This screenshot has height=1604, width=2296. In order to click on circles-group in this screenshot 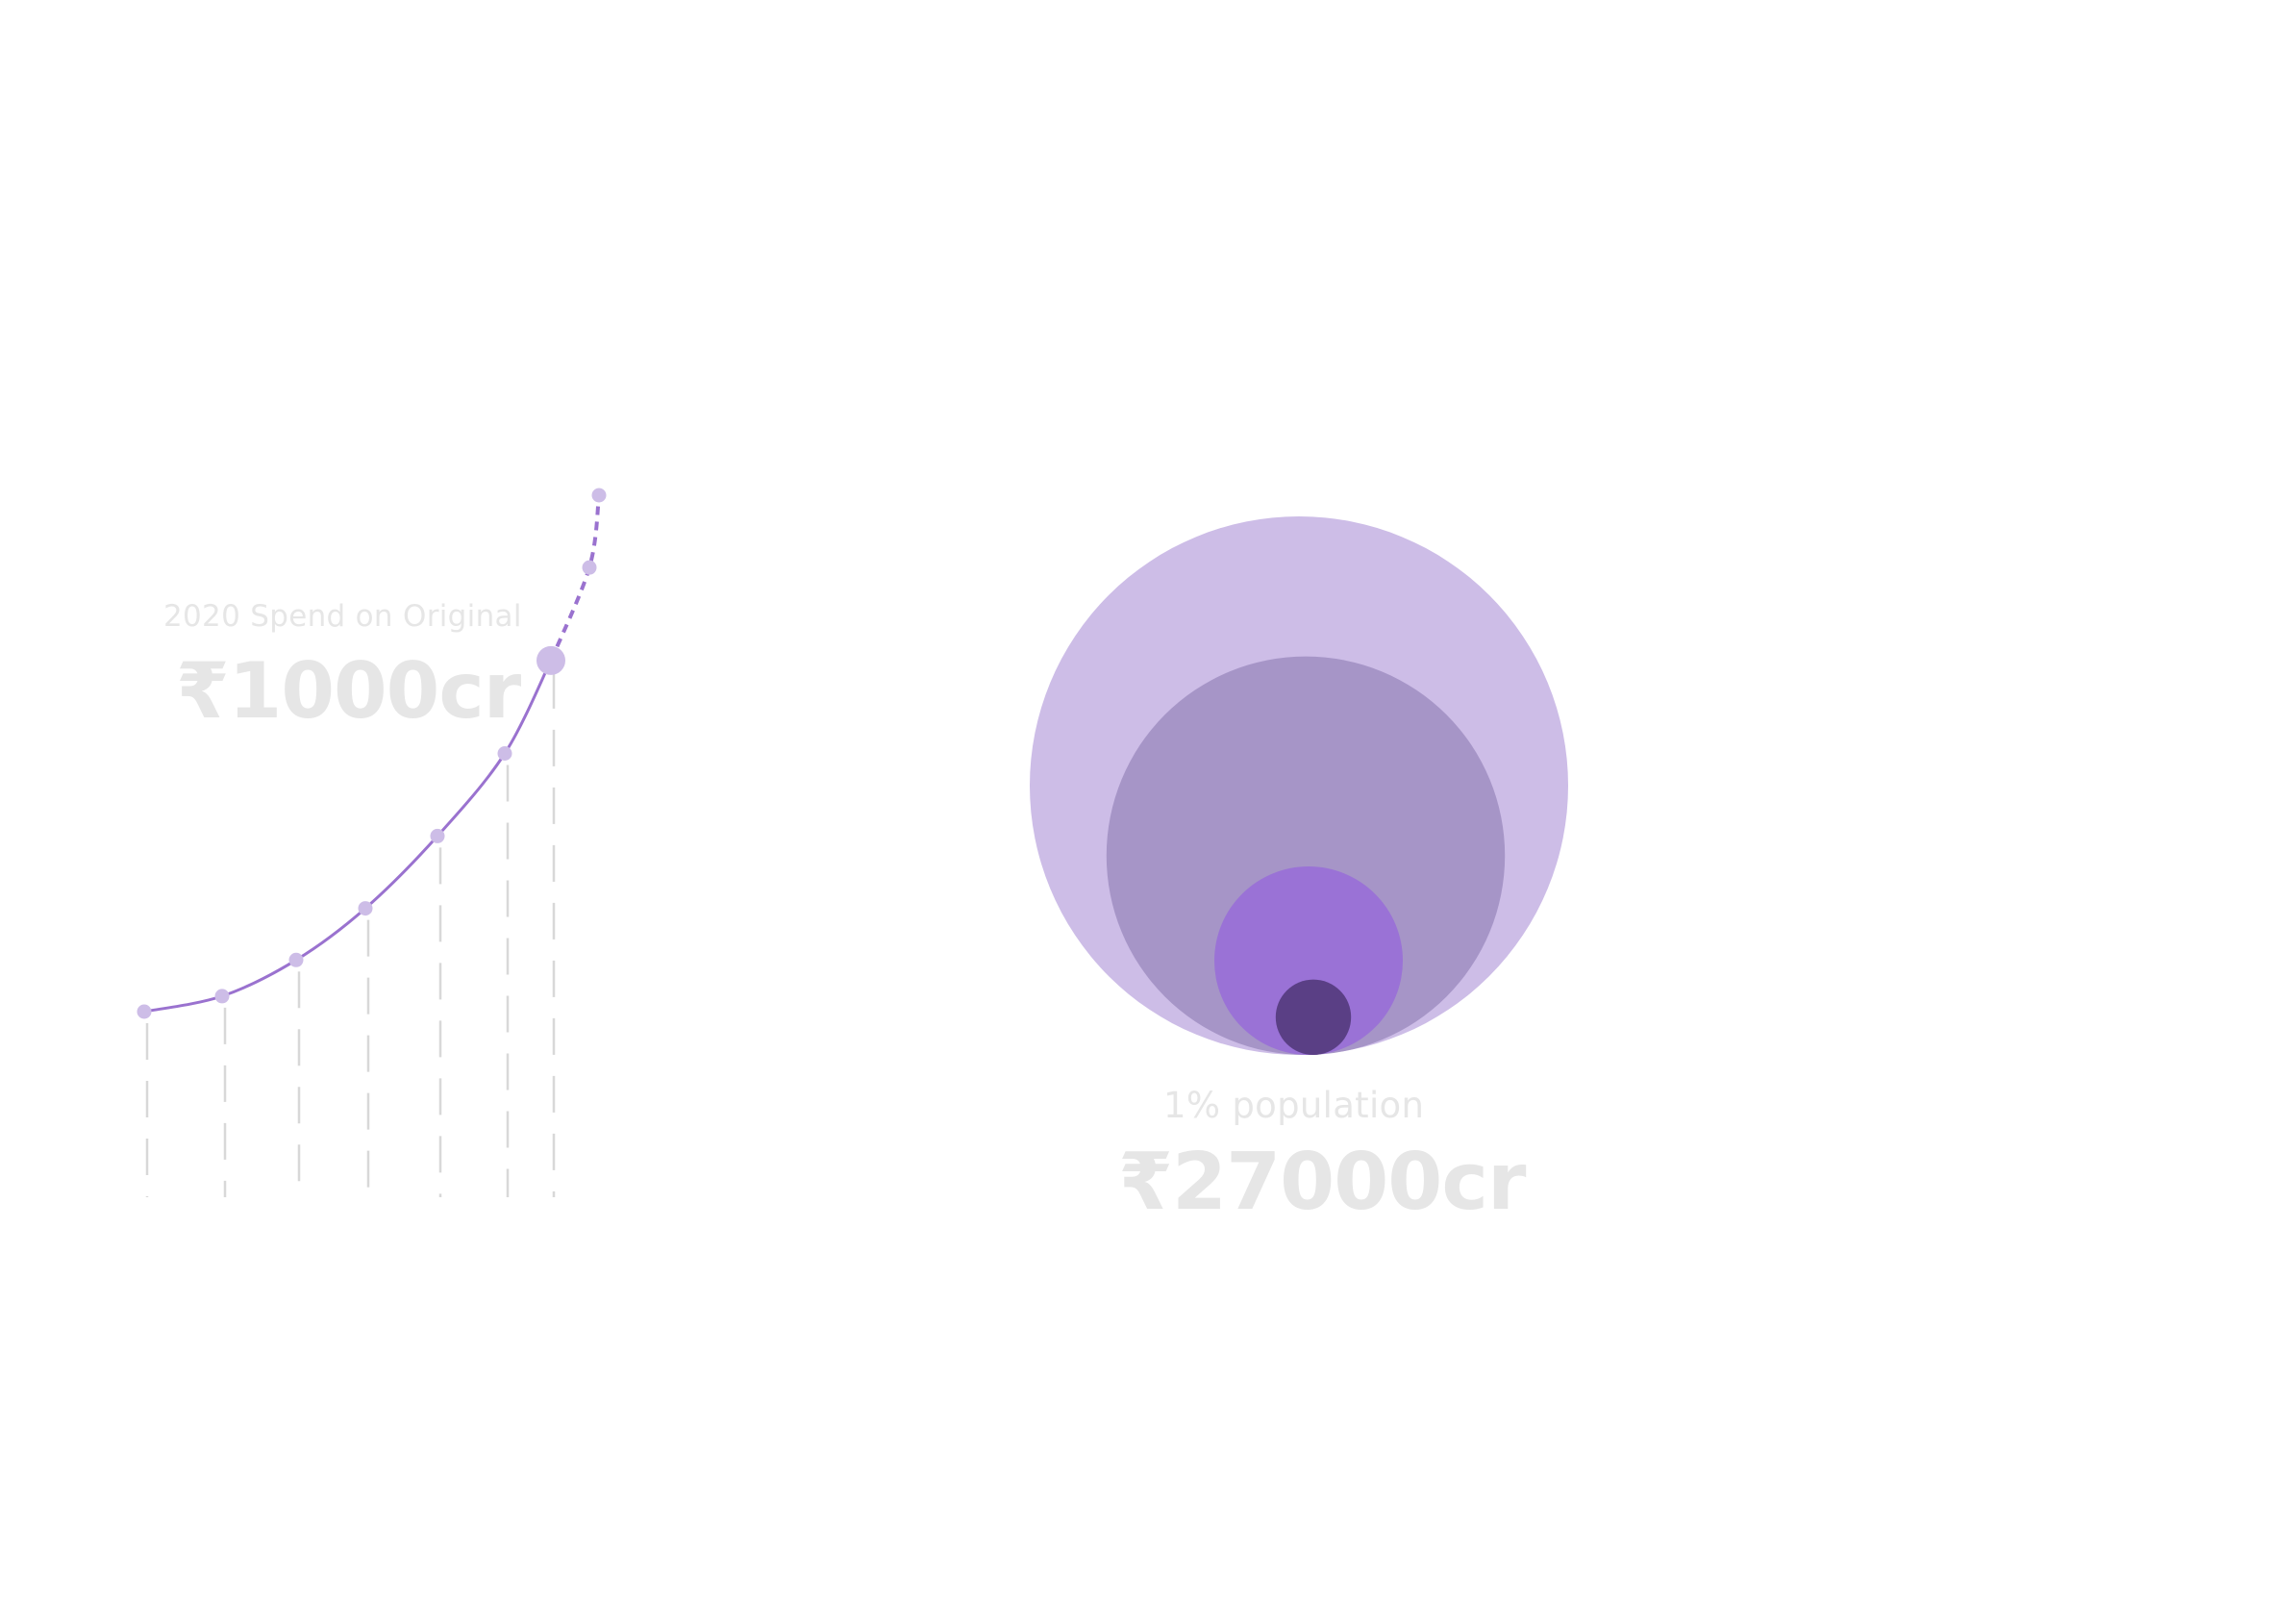, I will do `click(1299, 785)`.